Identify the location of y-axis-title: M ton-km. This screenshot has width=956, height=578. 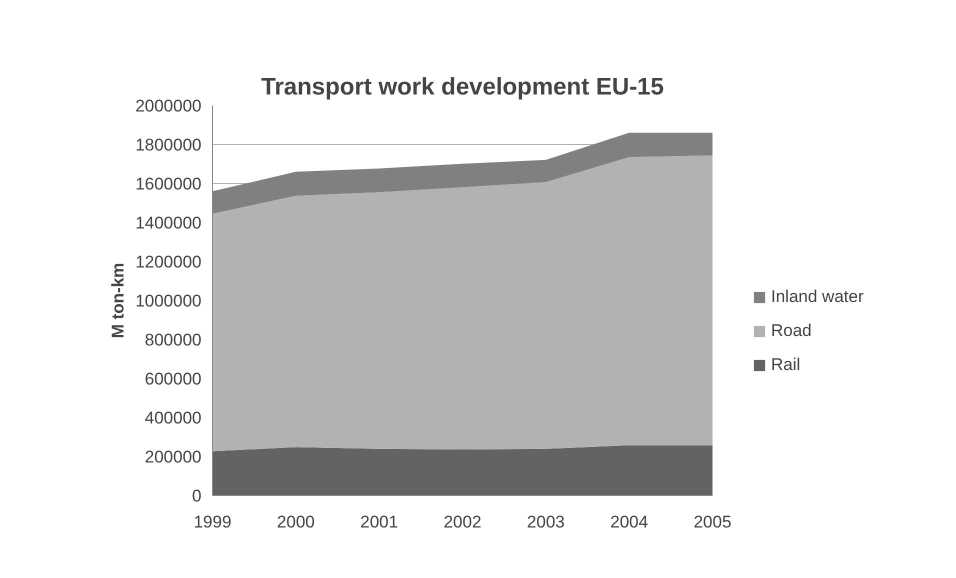
(118, 300).